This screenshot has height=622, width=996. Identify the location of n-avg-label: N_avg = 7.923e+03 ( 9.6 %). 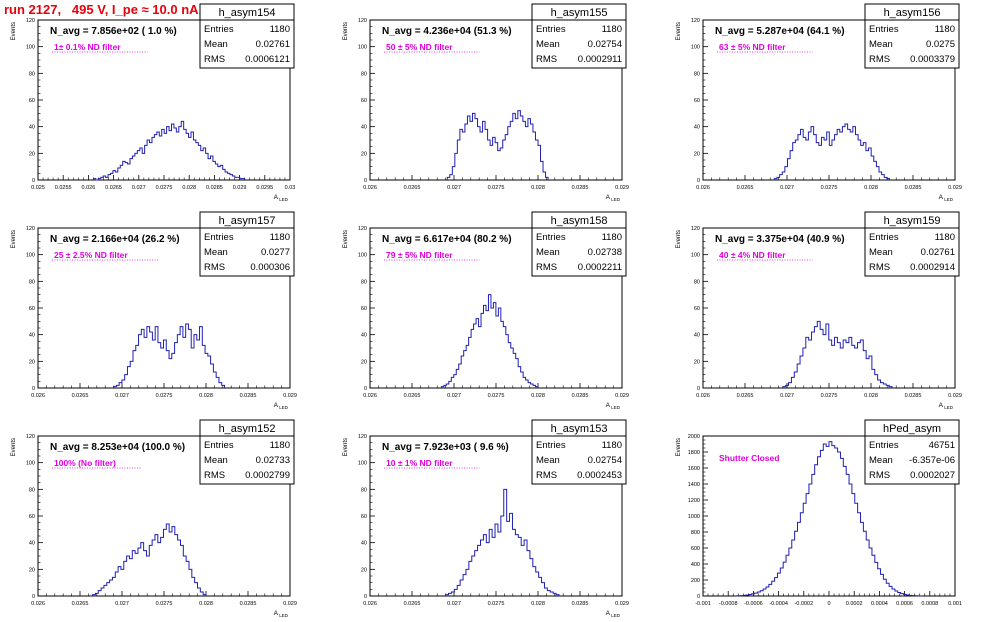
(445, 447).